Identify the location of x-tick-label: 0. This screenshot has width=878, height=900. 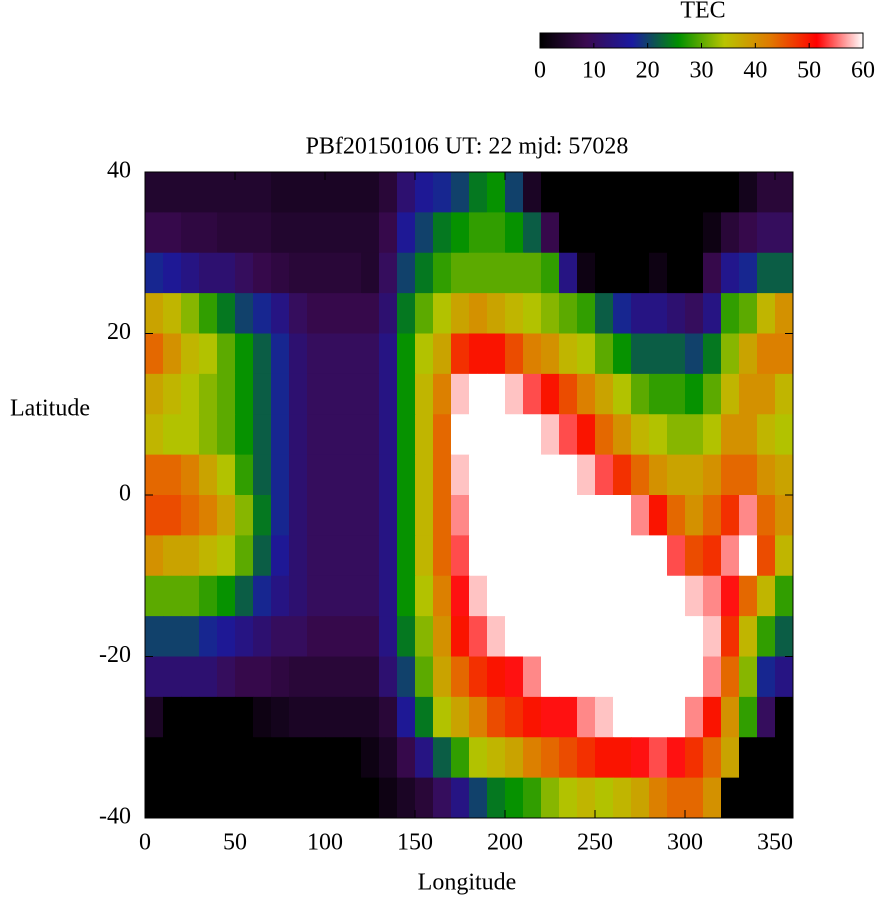
(145, 843).